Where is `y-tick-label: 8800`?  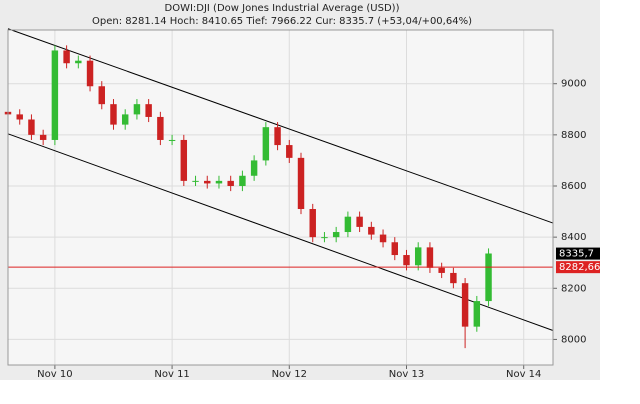
y-tick-label: 8800 is located at coordinates (573, 135).